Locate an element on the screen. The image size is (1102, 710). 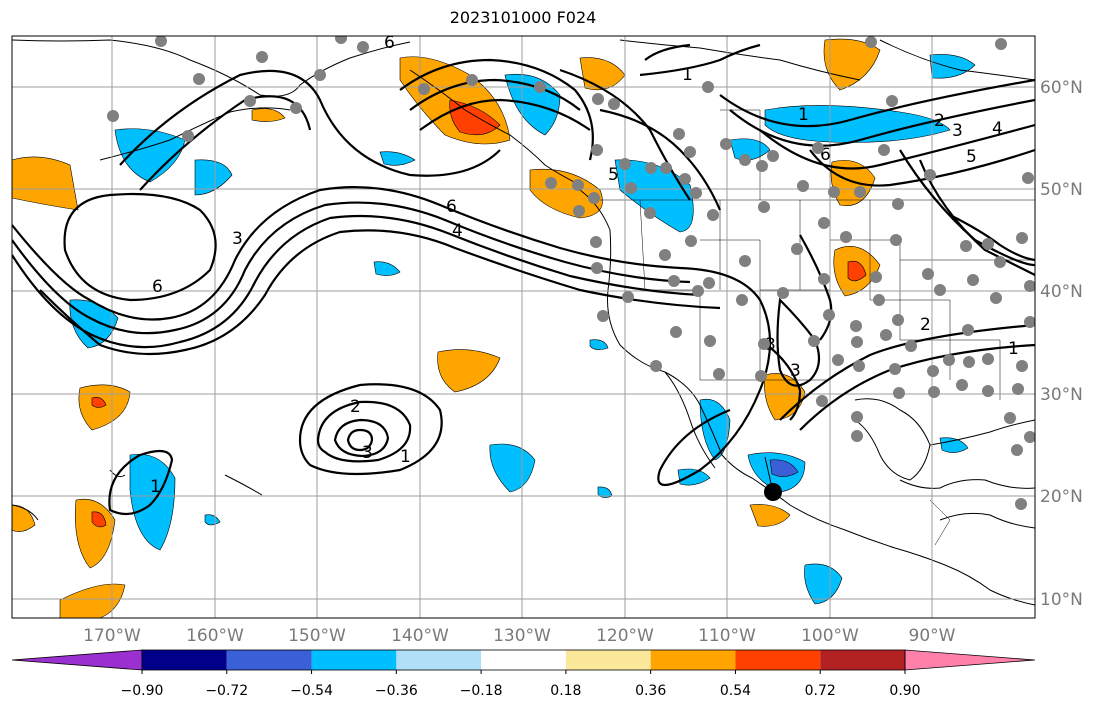
lat-label: 60°N is located at coordinates (1061, 88).